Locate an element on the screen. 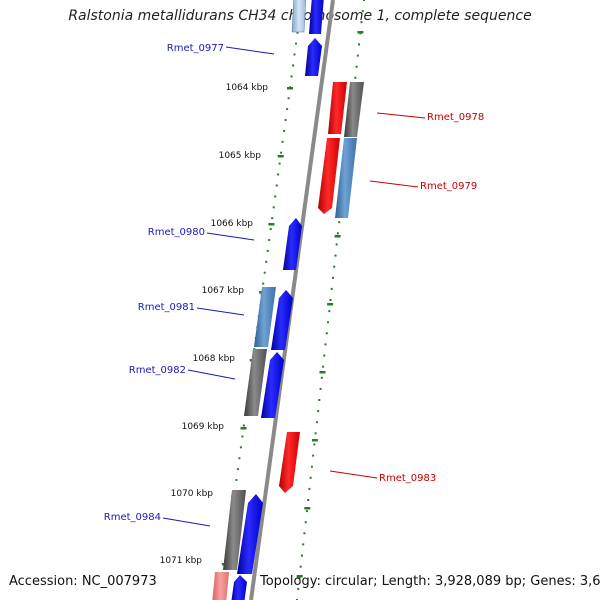  scale-label-1065: 1065 kbp is located at coordinates (240, 156).